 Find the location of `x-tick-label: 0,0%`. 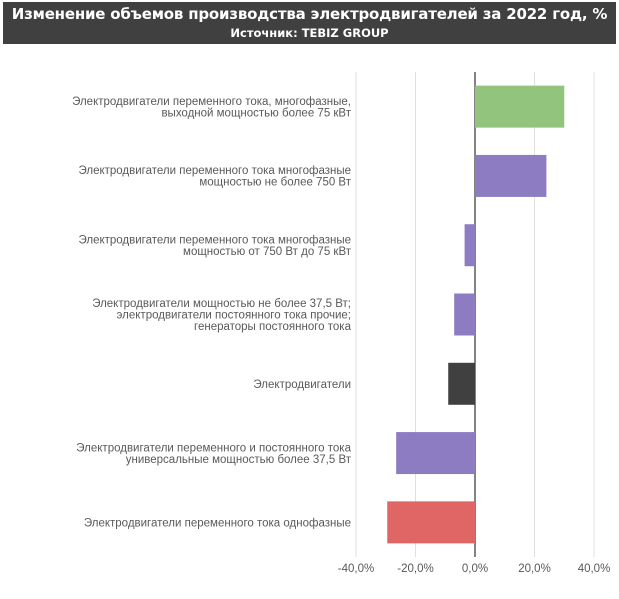

x-tick-label: 0,0% is located at coordinates (475, 569).